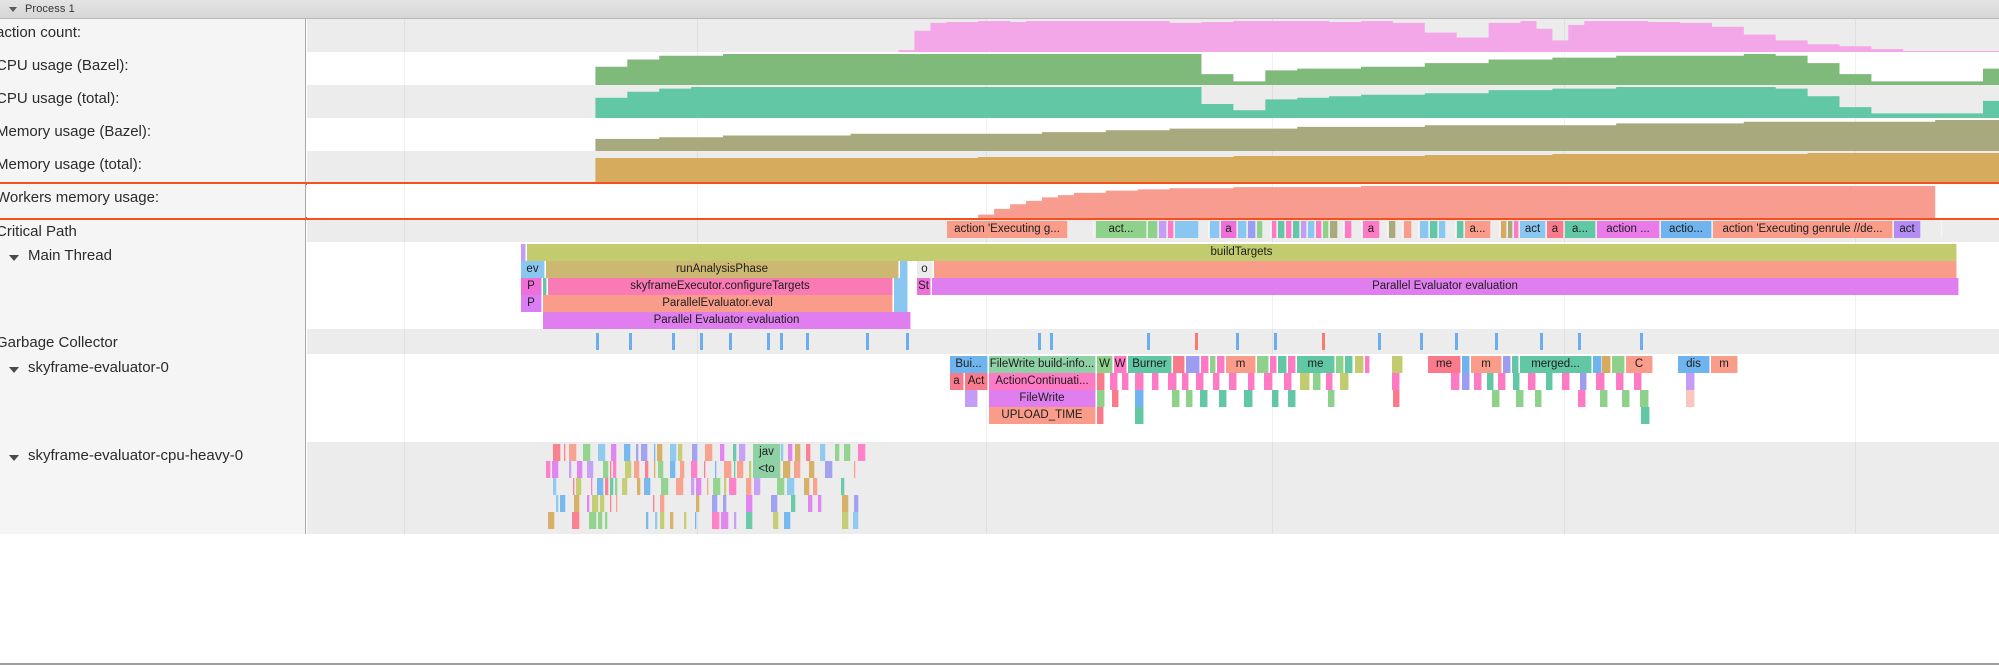  What do you see at coordinates (1371, 229) in the screenshot?
I see `trace-slice: a` at bounding box center [1371, 229].